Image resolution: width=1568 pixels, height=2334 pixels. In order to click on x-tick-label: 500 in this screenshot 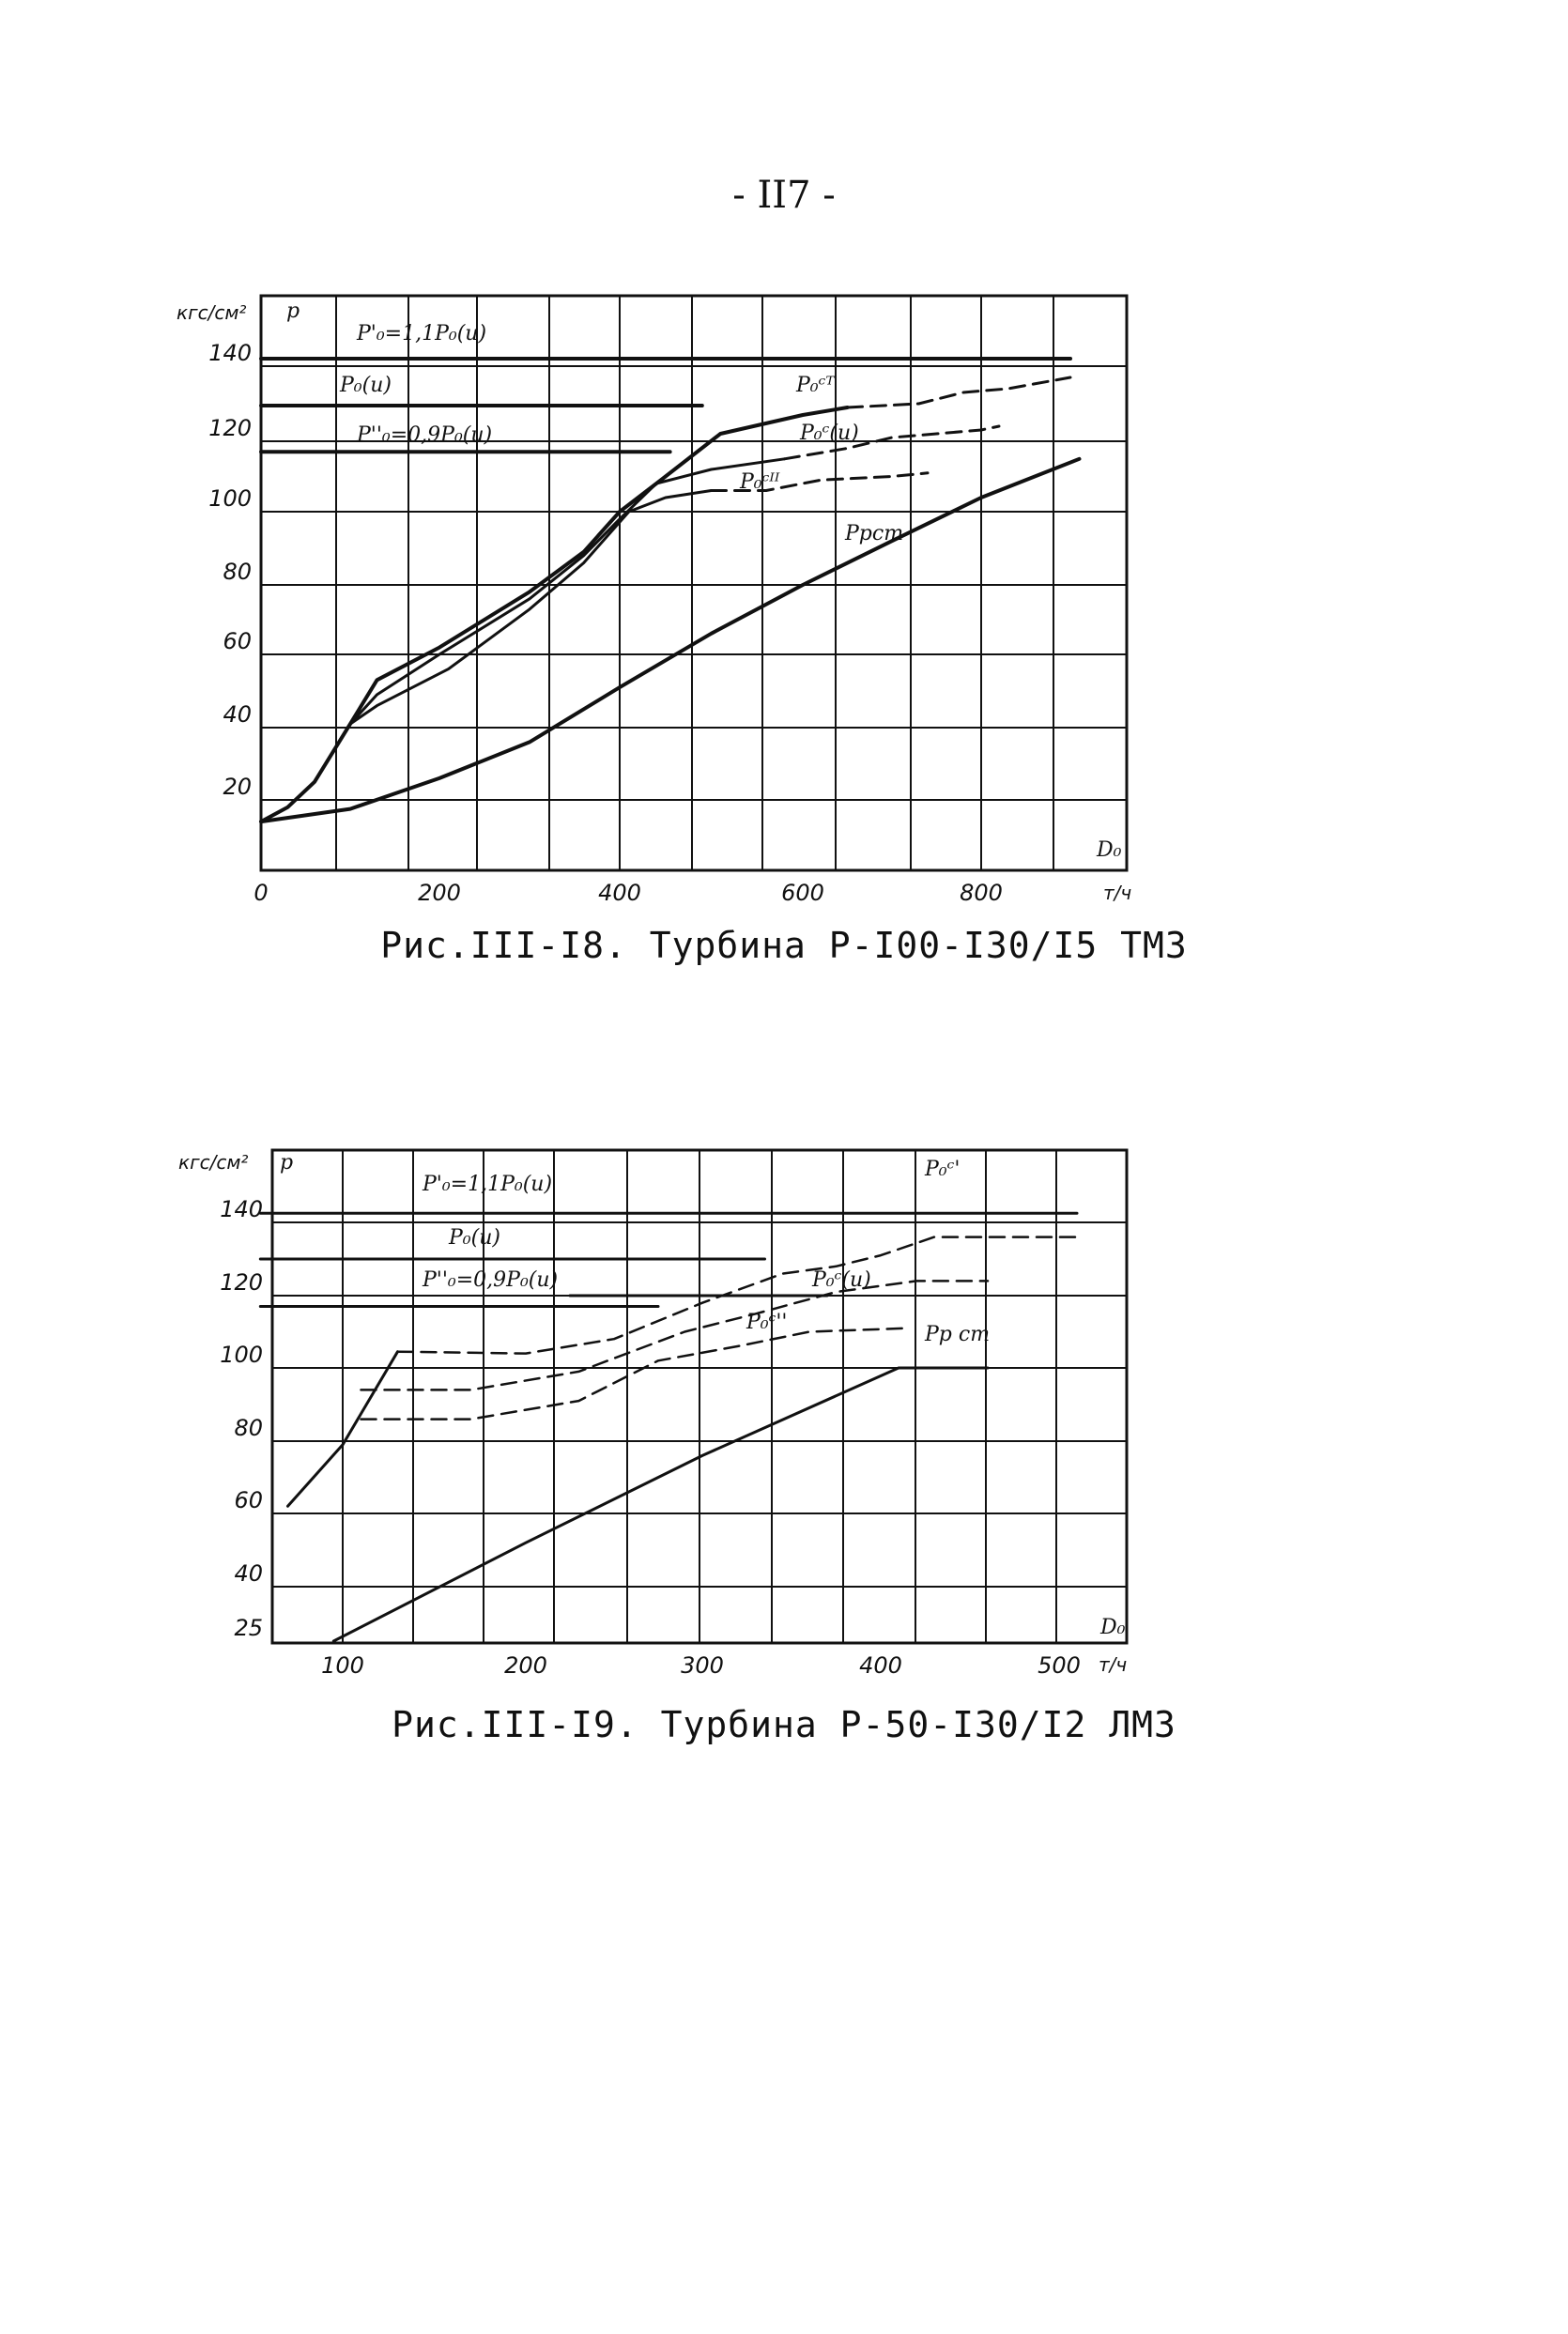, I will do `click(1060, 1665)`.